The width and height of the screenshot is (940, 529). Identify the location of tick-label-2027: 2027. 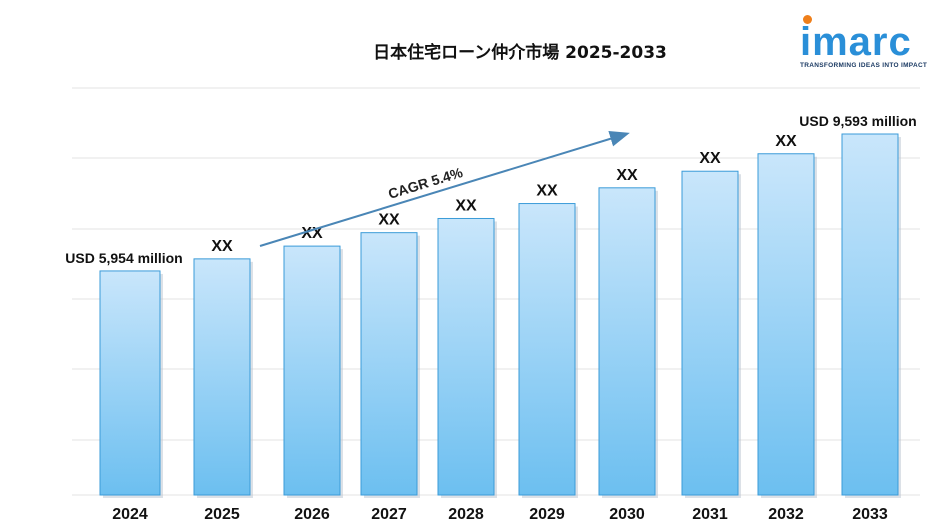
(389, 514).